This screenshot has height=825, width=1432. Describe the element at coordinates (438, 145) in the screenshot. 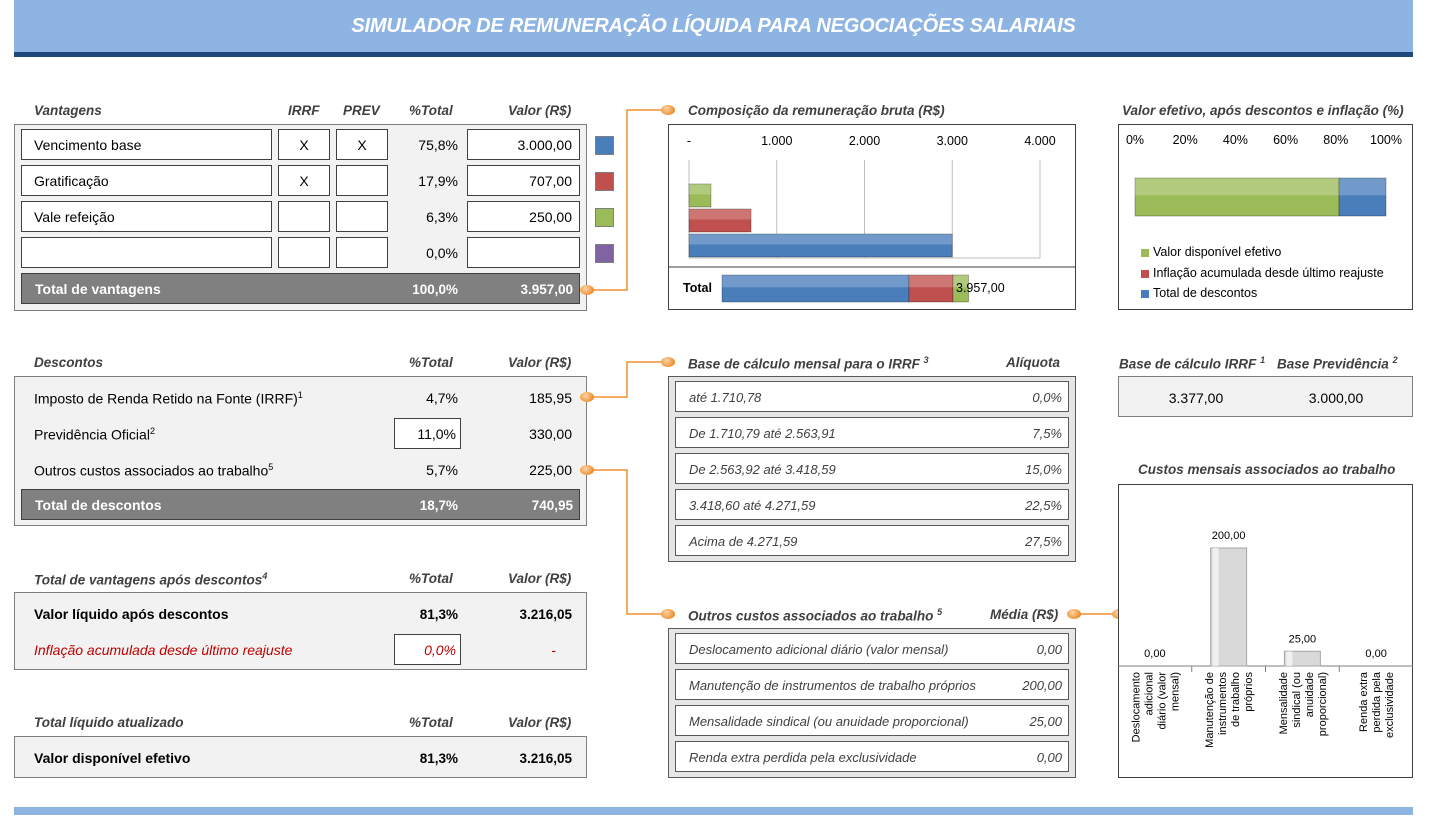

I see `vantagem-pct: 75,8%` at that location.